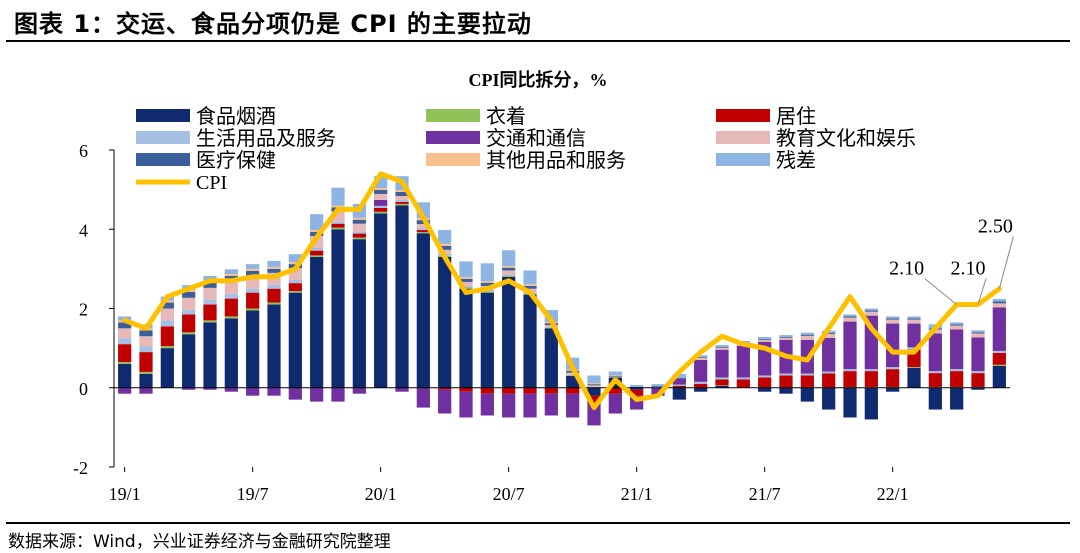  Describe the element at coordinates (453, 159) in the screenshot. I see `legend-swatch-other` at that location.